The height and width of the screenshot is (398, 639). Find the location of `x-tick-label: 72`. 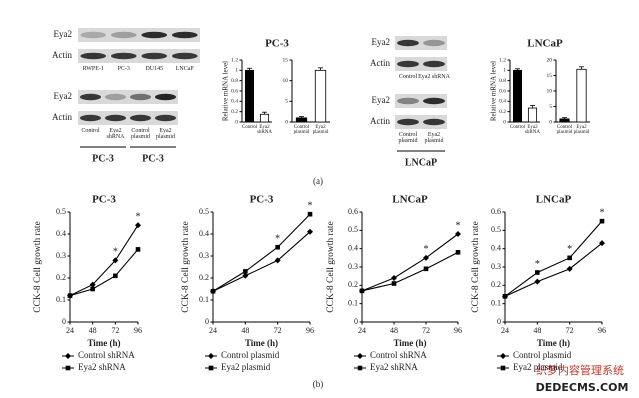

x-tick-label: 72 is located at coordinates (570, 330).